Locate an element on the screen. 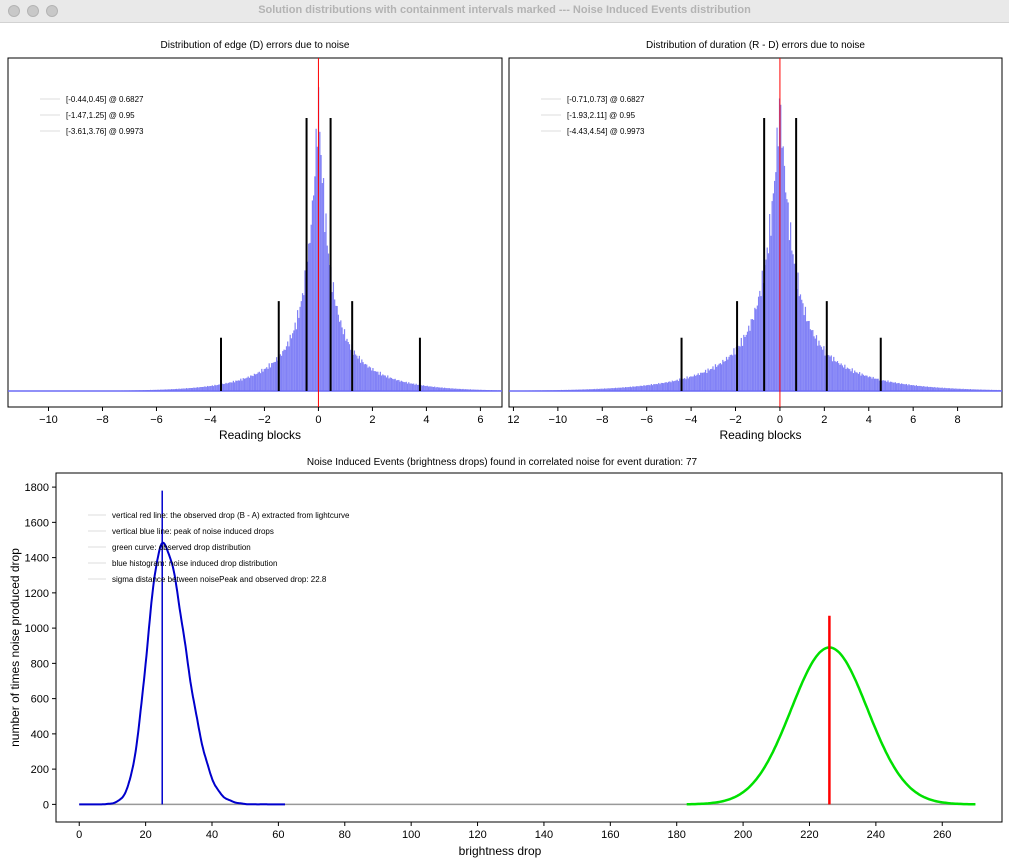  minimize-window-button is located at coordinates (33, 11).